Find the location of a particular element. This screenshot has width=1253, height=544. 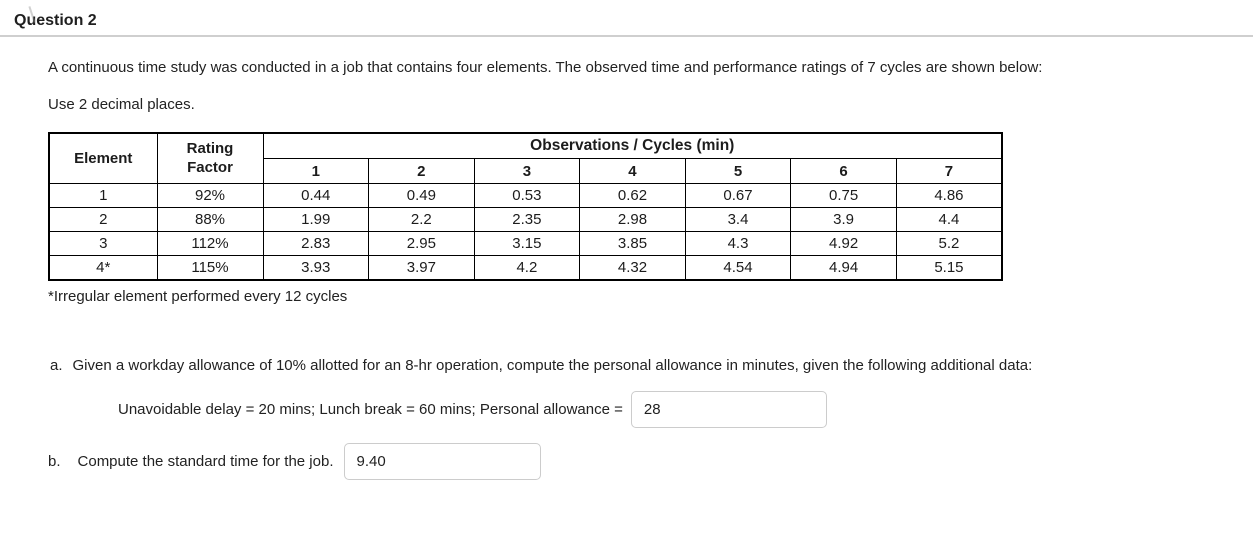

col-header-observations: Observations / Cycles (min) is located at coordinates (632, 145).